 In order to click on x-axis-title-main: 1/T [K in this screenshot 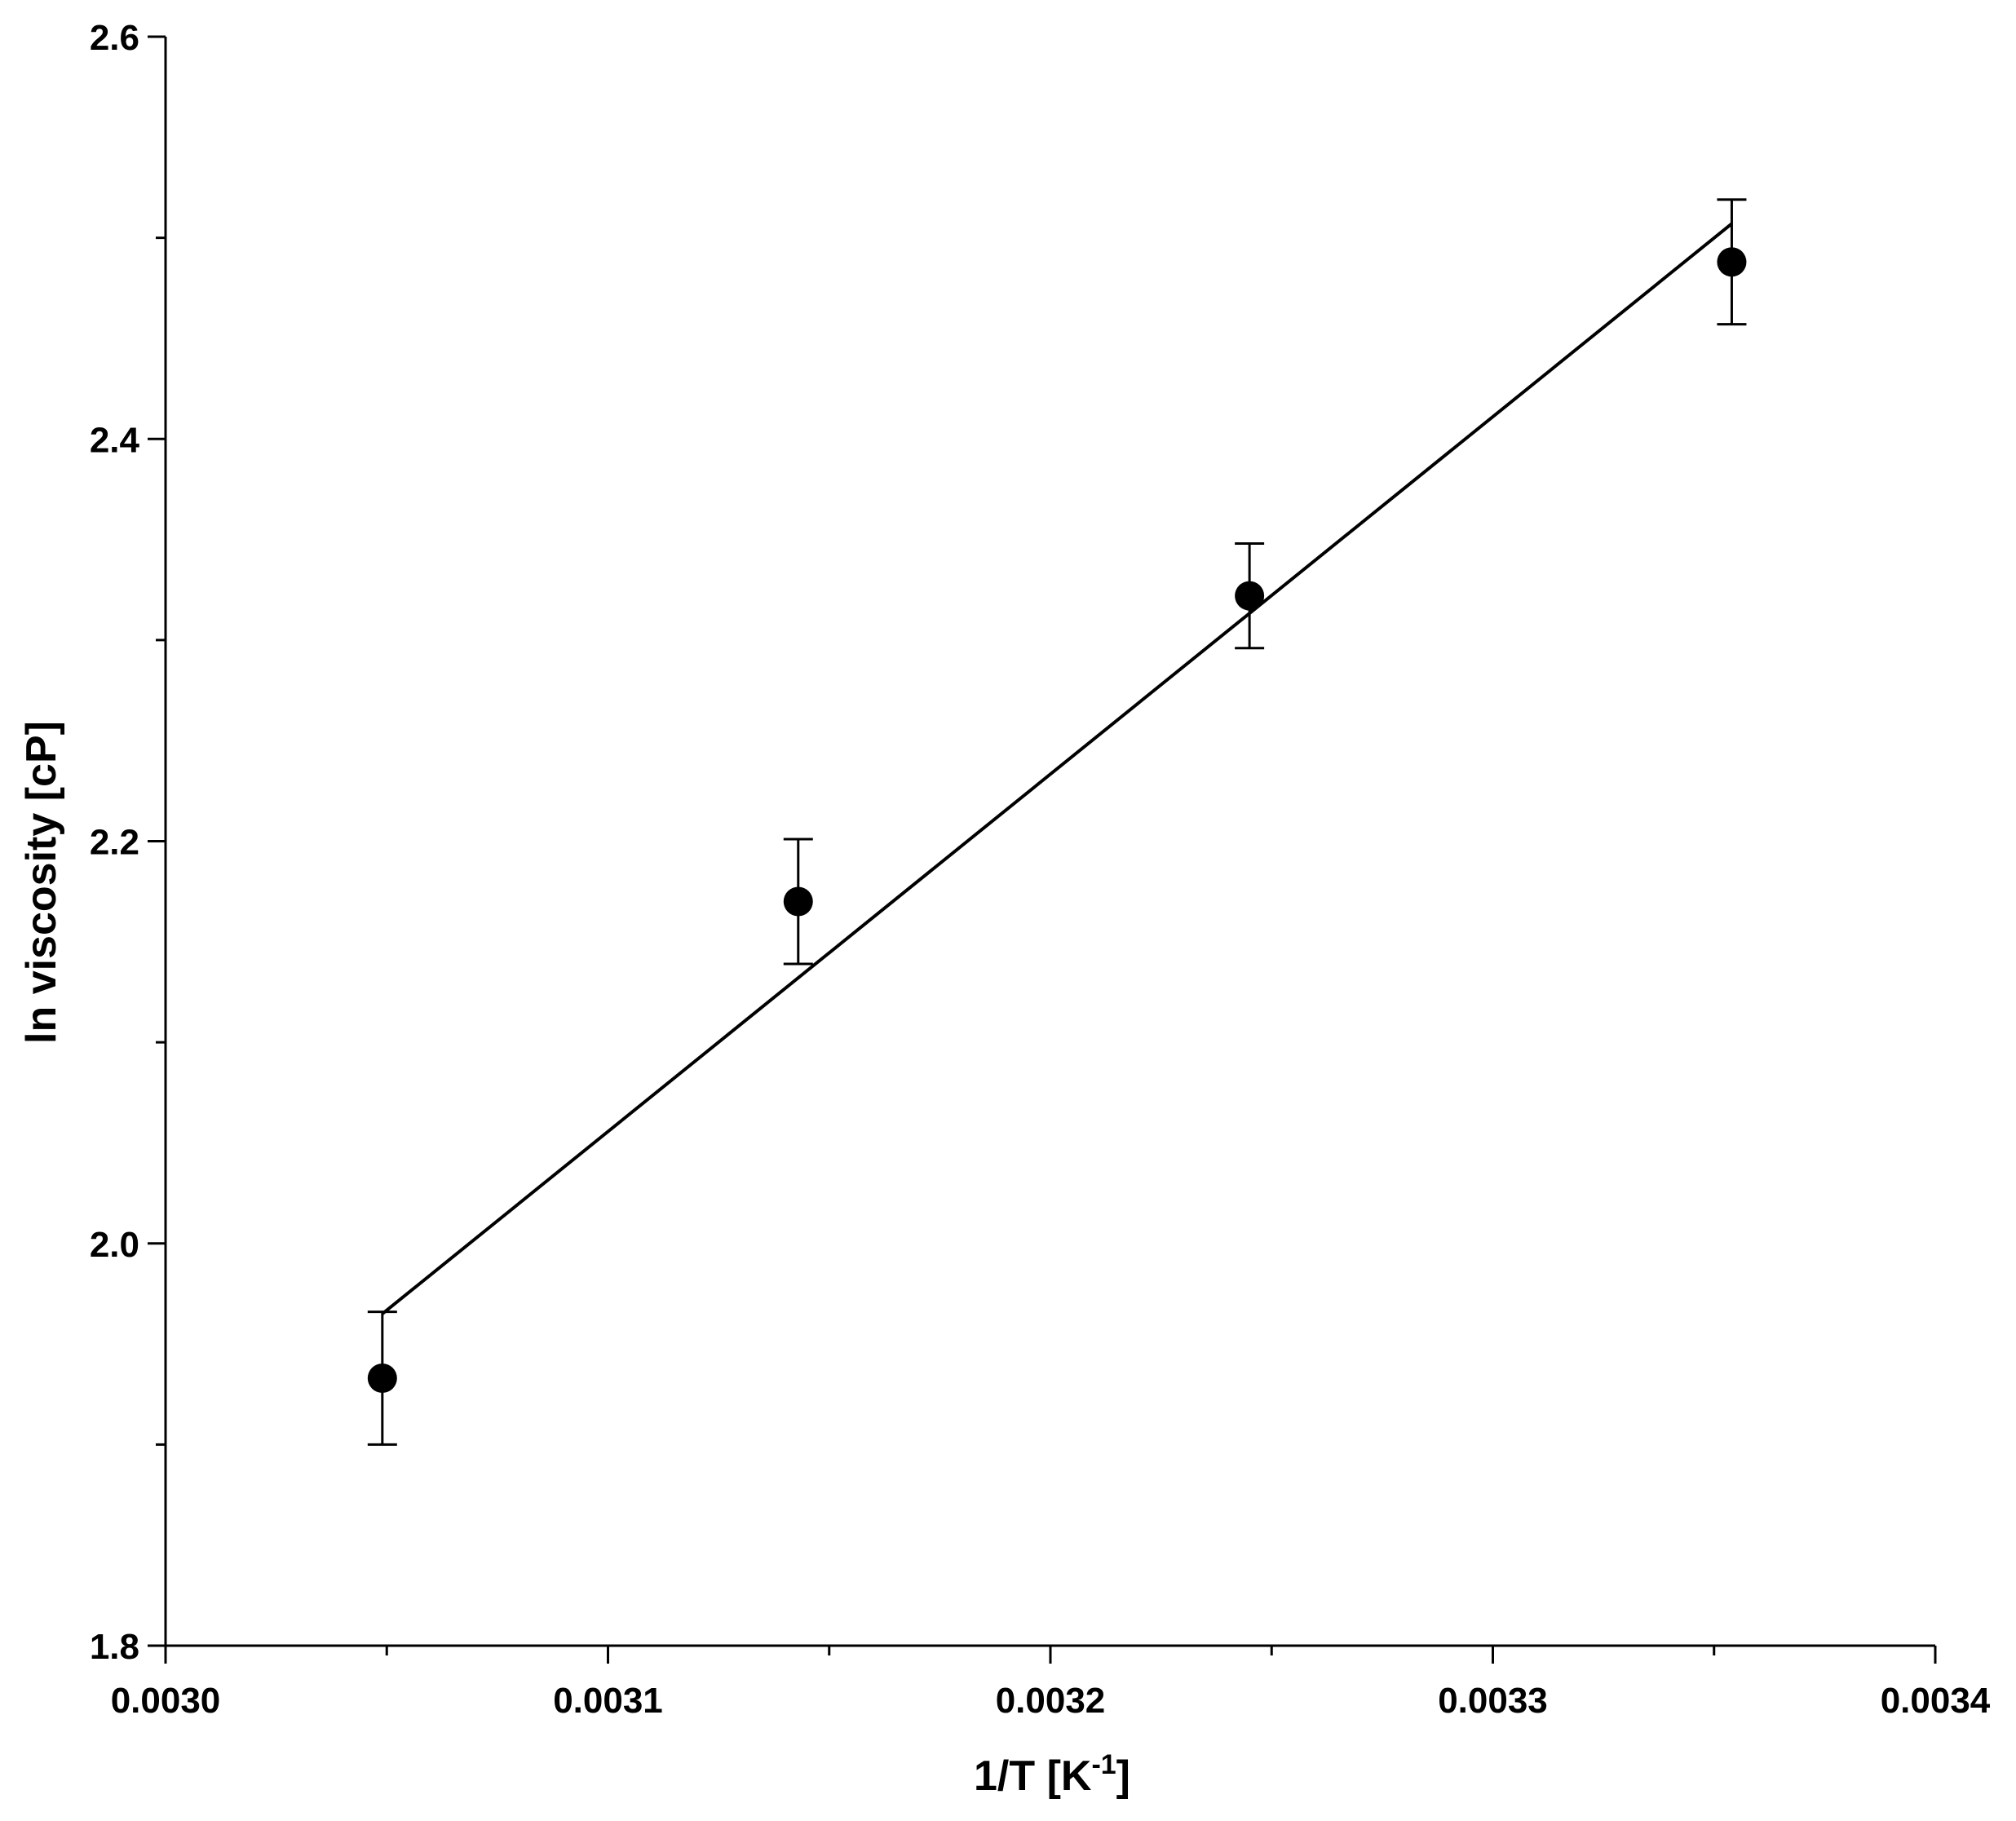, I will do `click(1033, 1776)`.